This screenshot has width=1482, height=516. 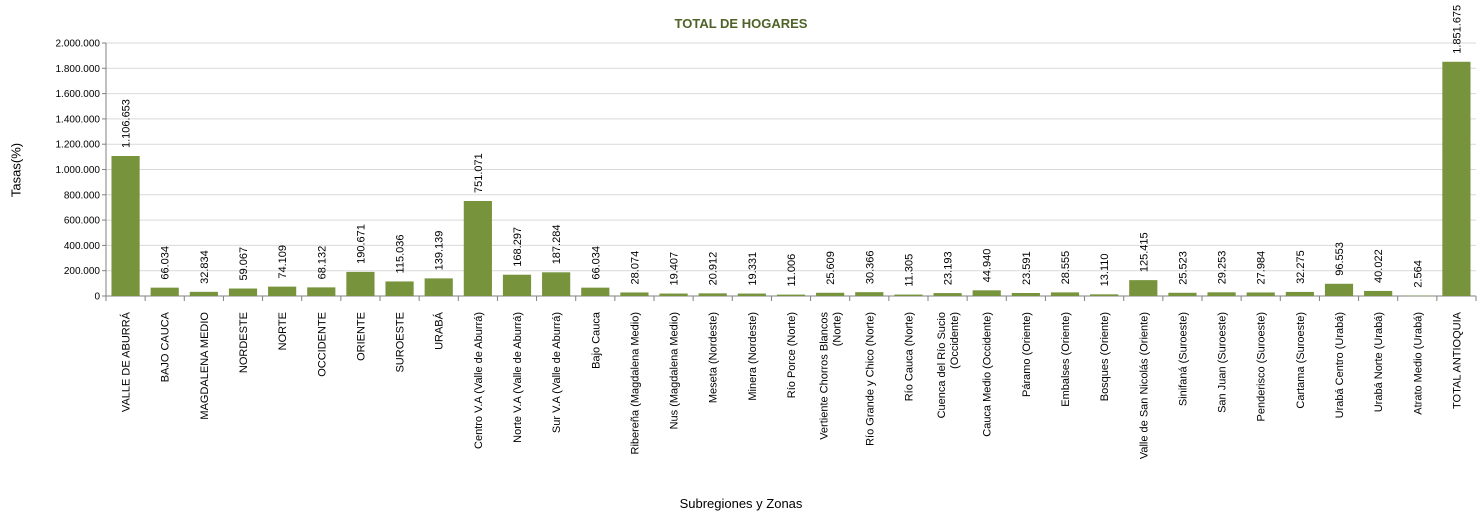 What do you see at coordinates (1105, 270) in the screenshot?
I see `data-label: 13.110` at bounding box center [1105, 270].